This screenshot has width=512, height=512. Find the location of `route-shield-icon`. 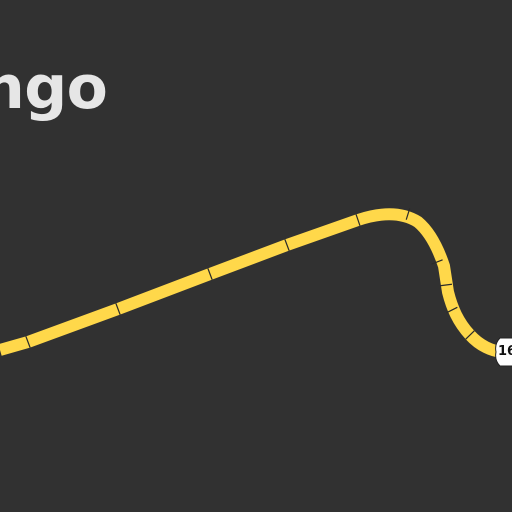

route-shield-icon is located at coordinates (503, 352).